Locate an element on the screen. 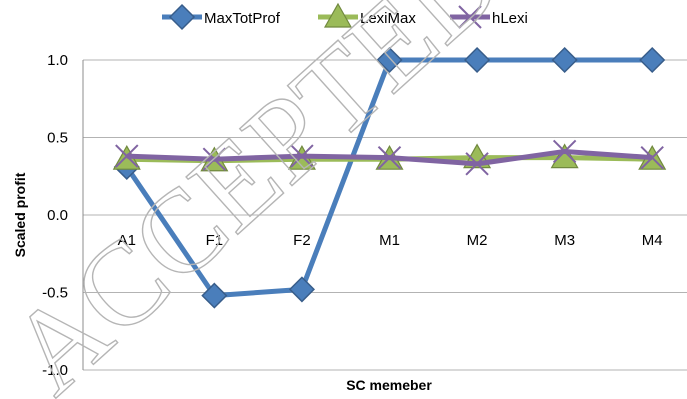 This screenshot has width=687, height=399. x-tick-label: M1 is located at coordinates (389, 240).